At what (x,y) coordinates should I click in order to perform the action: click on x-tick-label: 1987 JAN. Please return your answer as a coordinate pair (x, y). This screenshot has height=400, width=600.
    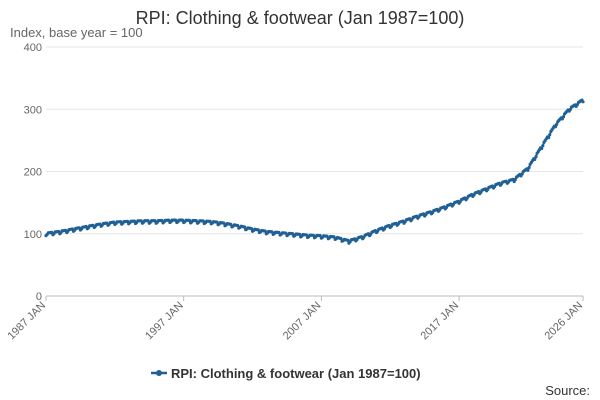
    Looking at the image, I should click on (26, 321).